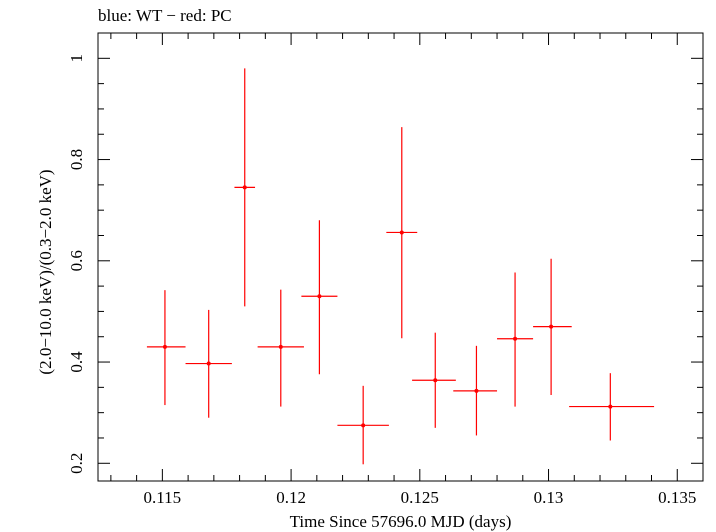 The image size is (716, 532). I want to click on x-tick-label: 0.135, so click(677, 497).